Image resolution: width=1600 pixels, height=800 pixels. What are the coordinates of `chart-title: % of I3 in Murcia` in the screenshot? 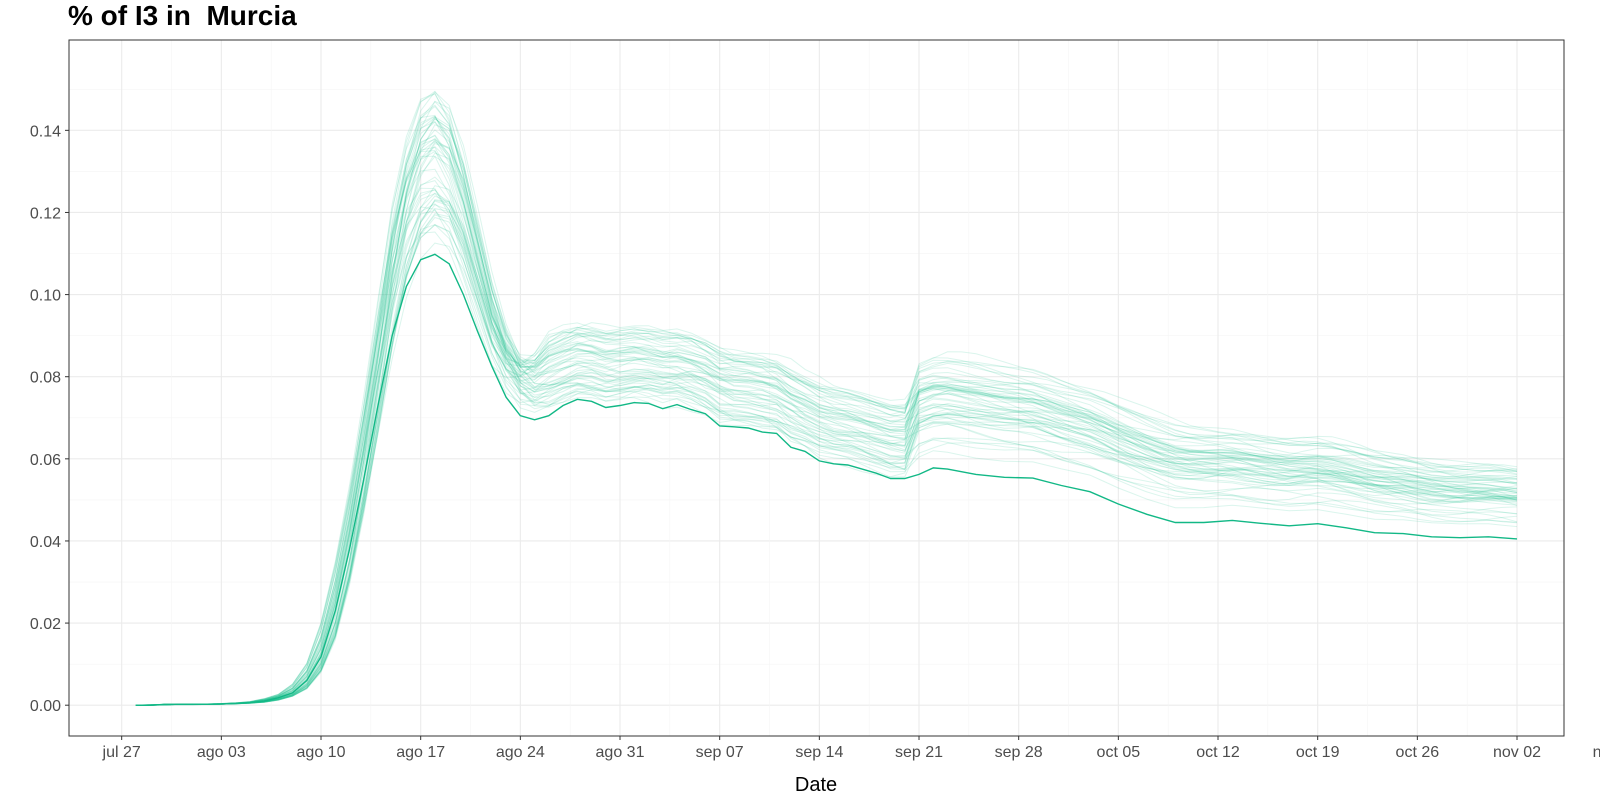 It's located at (182, 15).